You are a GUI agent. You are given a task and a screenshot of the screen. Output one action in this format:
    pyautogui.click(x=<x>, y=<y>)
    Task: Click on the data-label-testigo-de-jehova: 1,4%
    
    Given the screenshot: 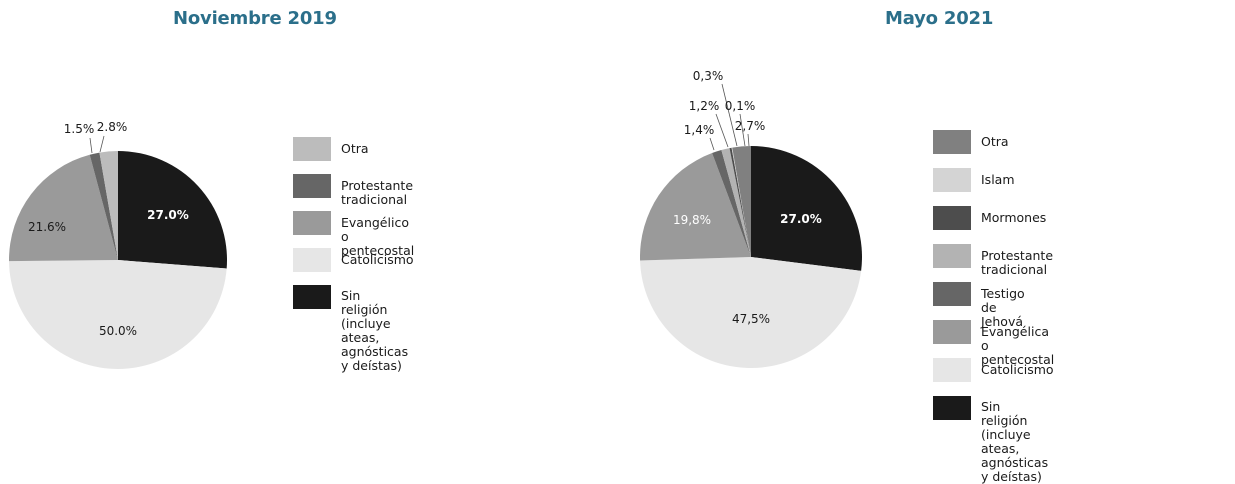 What is the action you would take?
    pyautogui.click(x=699, y=130)
    